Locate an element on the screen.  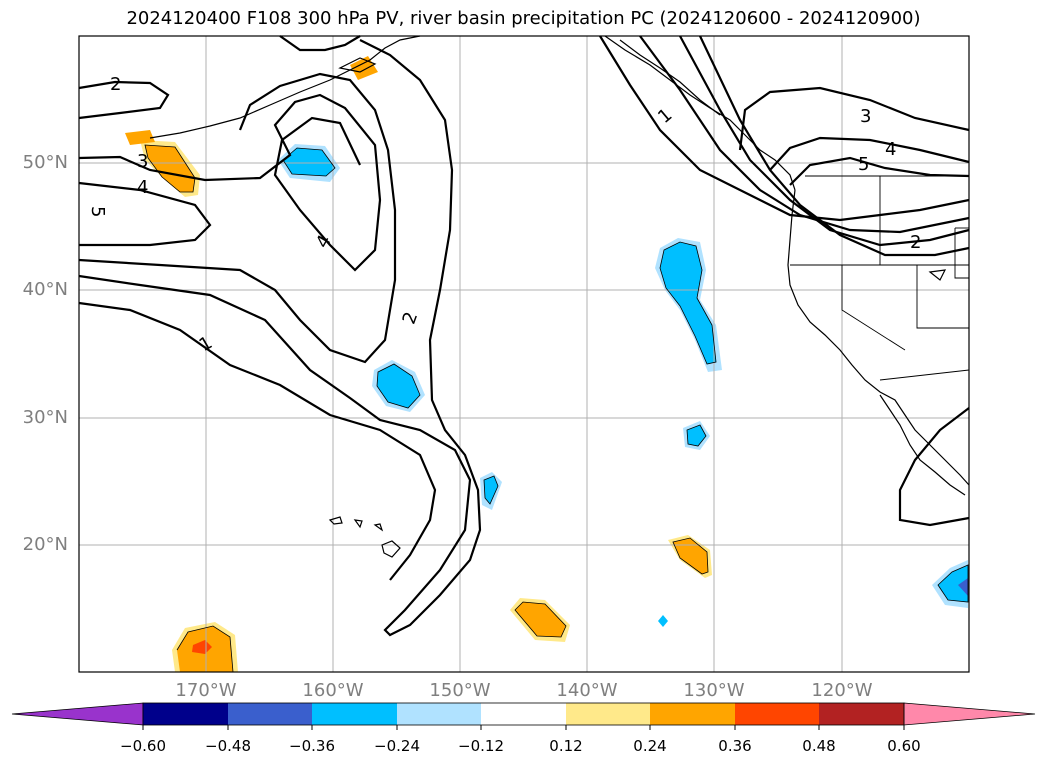
lat-label: 50°N is located at coordinates (45, 162).